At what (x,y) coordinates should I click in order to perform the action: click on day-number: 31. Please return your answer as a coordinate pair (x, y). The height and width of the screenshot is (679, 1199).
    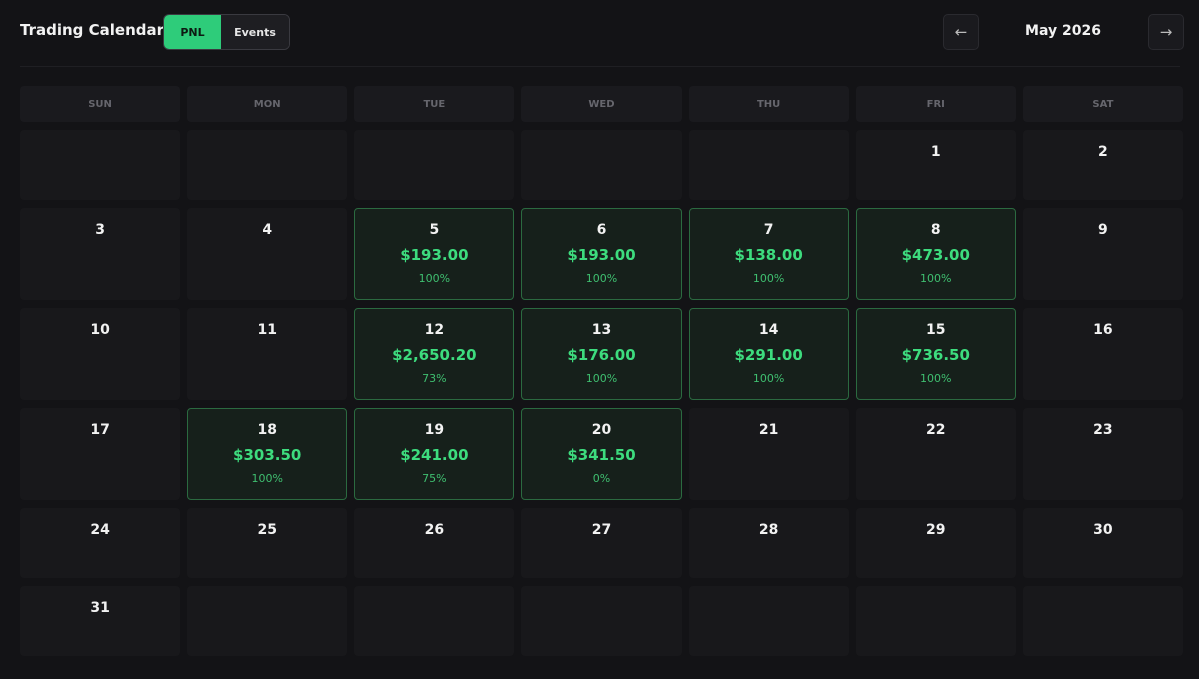
    Looking at the image, I should click on (100, 608).